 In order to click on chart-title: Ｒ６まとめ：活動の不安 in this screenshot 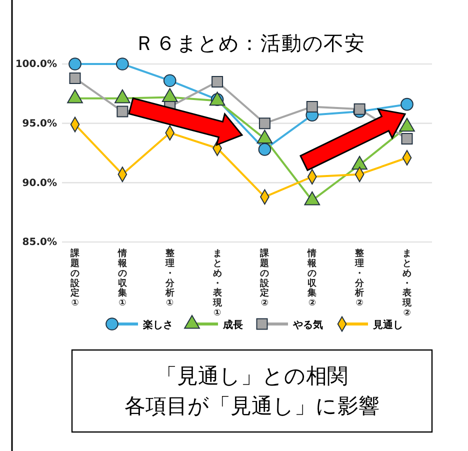, I will do `click(250, 43)`.